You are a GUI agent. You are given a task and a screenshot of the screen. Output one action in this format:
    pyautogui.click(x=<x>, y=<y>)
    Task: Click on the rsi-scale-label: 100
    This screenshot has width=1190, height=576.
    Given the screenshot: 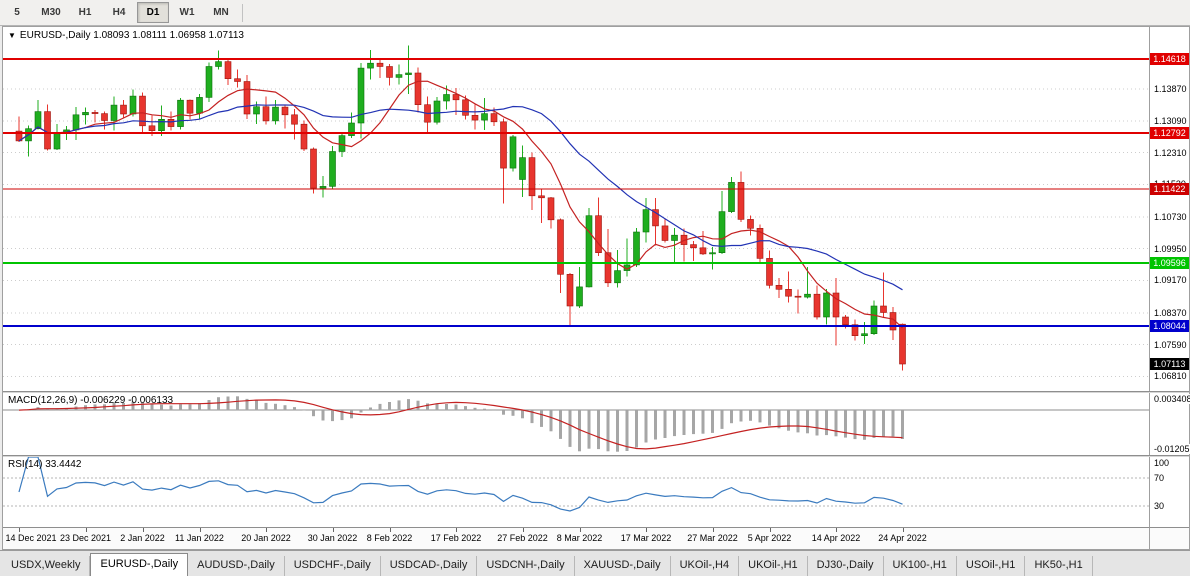 What is the action you would take?
    pyautogui.click(x=1162, y=463)
    